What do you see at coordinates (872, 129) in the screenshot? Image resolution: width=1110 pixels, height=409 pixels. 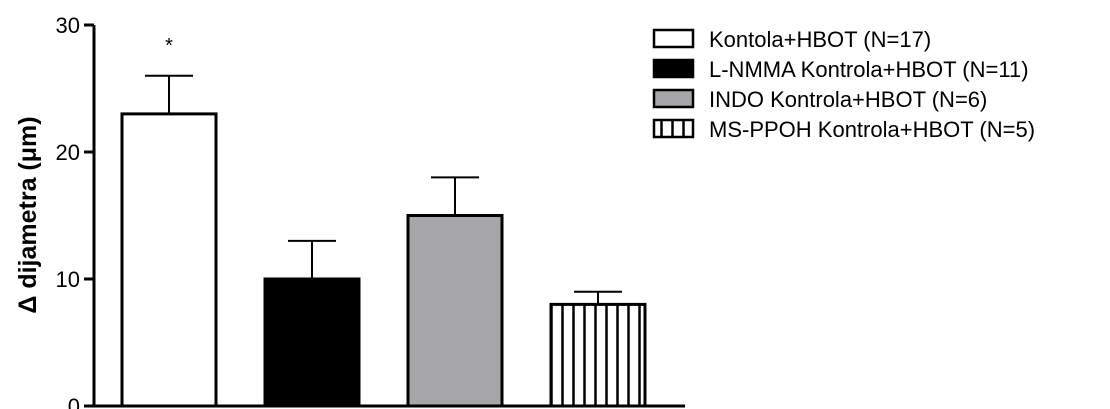 I see `legend-label: MS-PPOH Kontrola+HBOT (N=5)` at bounding box center [872, 129].